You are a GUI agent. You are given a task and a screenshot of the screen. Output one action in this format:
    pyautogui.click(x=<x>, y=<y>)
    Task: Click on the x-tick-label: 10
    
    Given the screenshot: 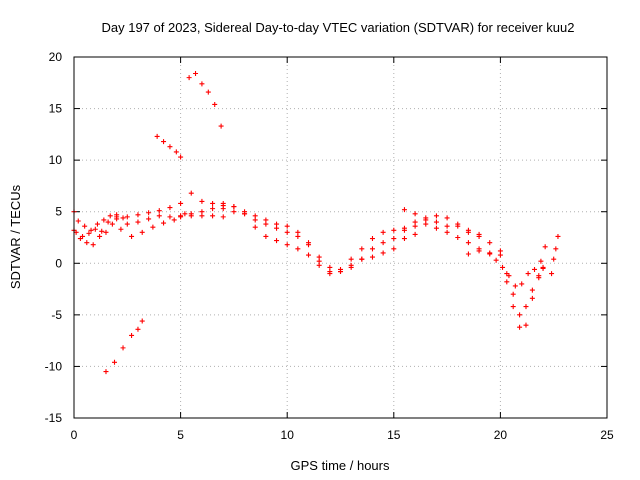 What is the action you would take?
    pyautogui.click(x=288, y=435)
    